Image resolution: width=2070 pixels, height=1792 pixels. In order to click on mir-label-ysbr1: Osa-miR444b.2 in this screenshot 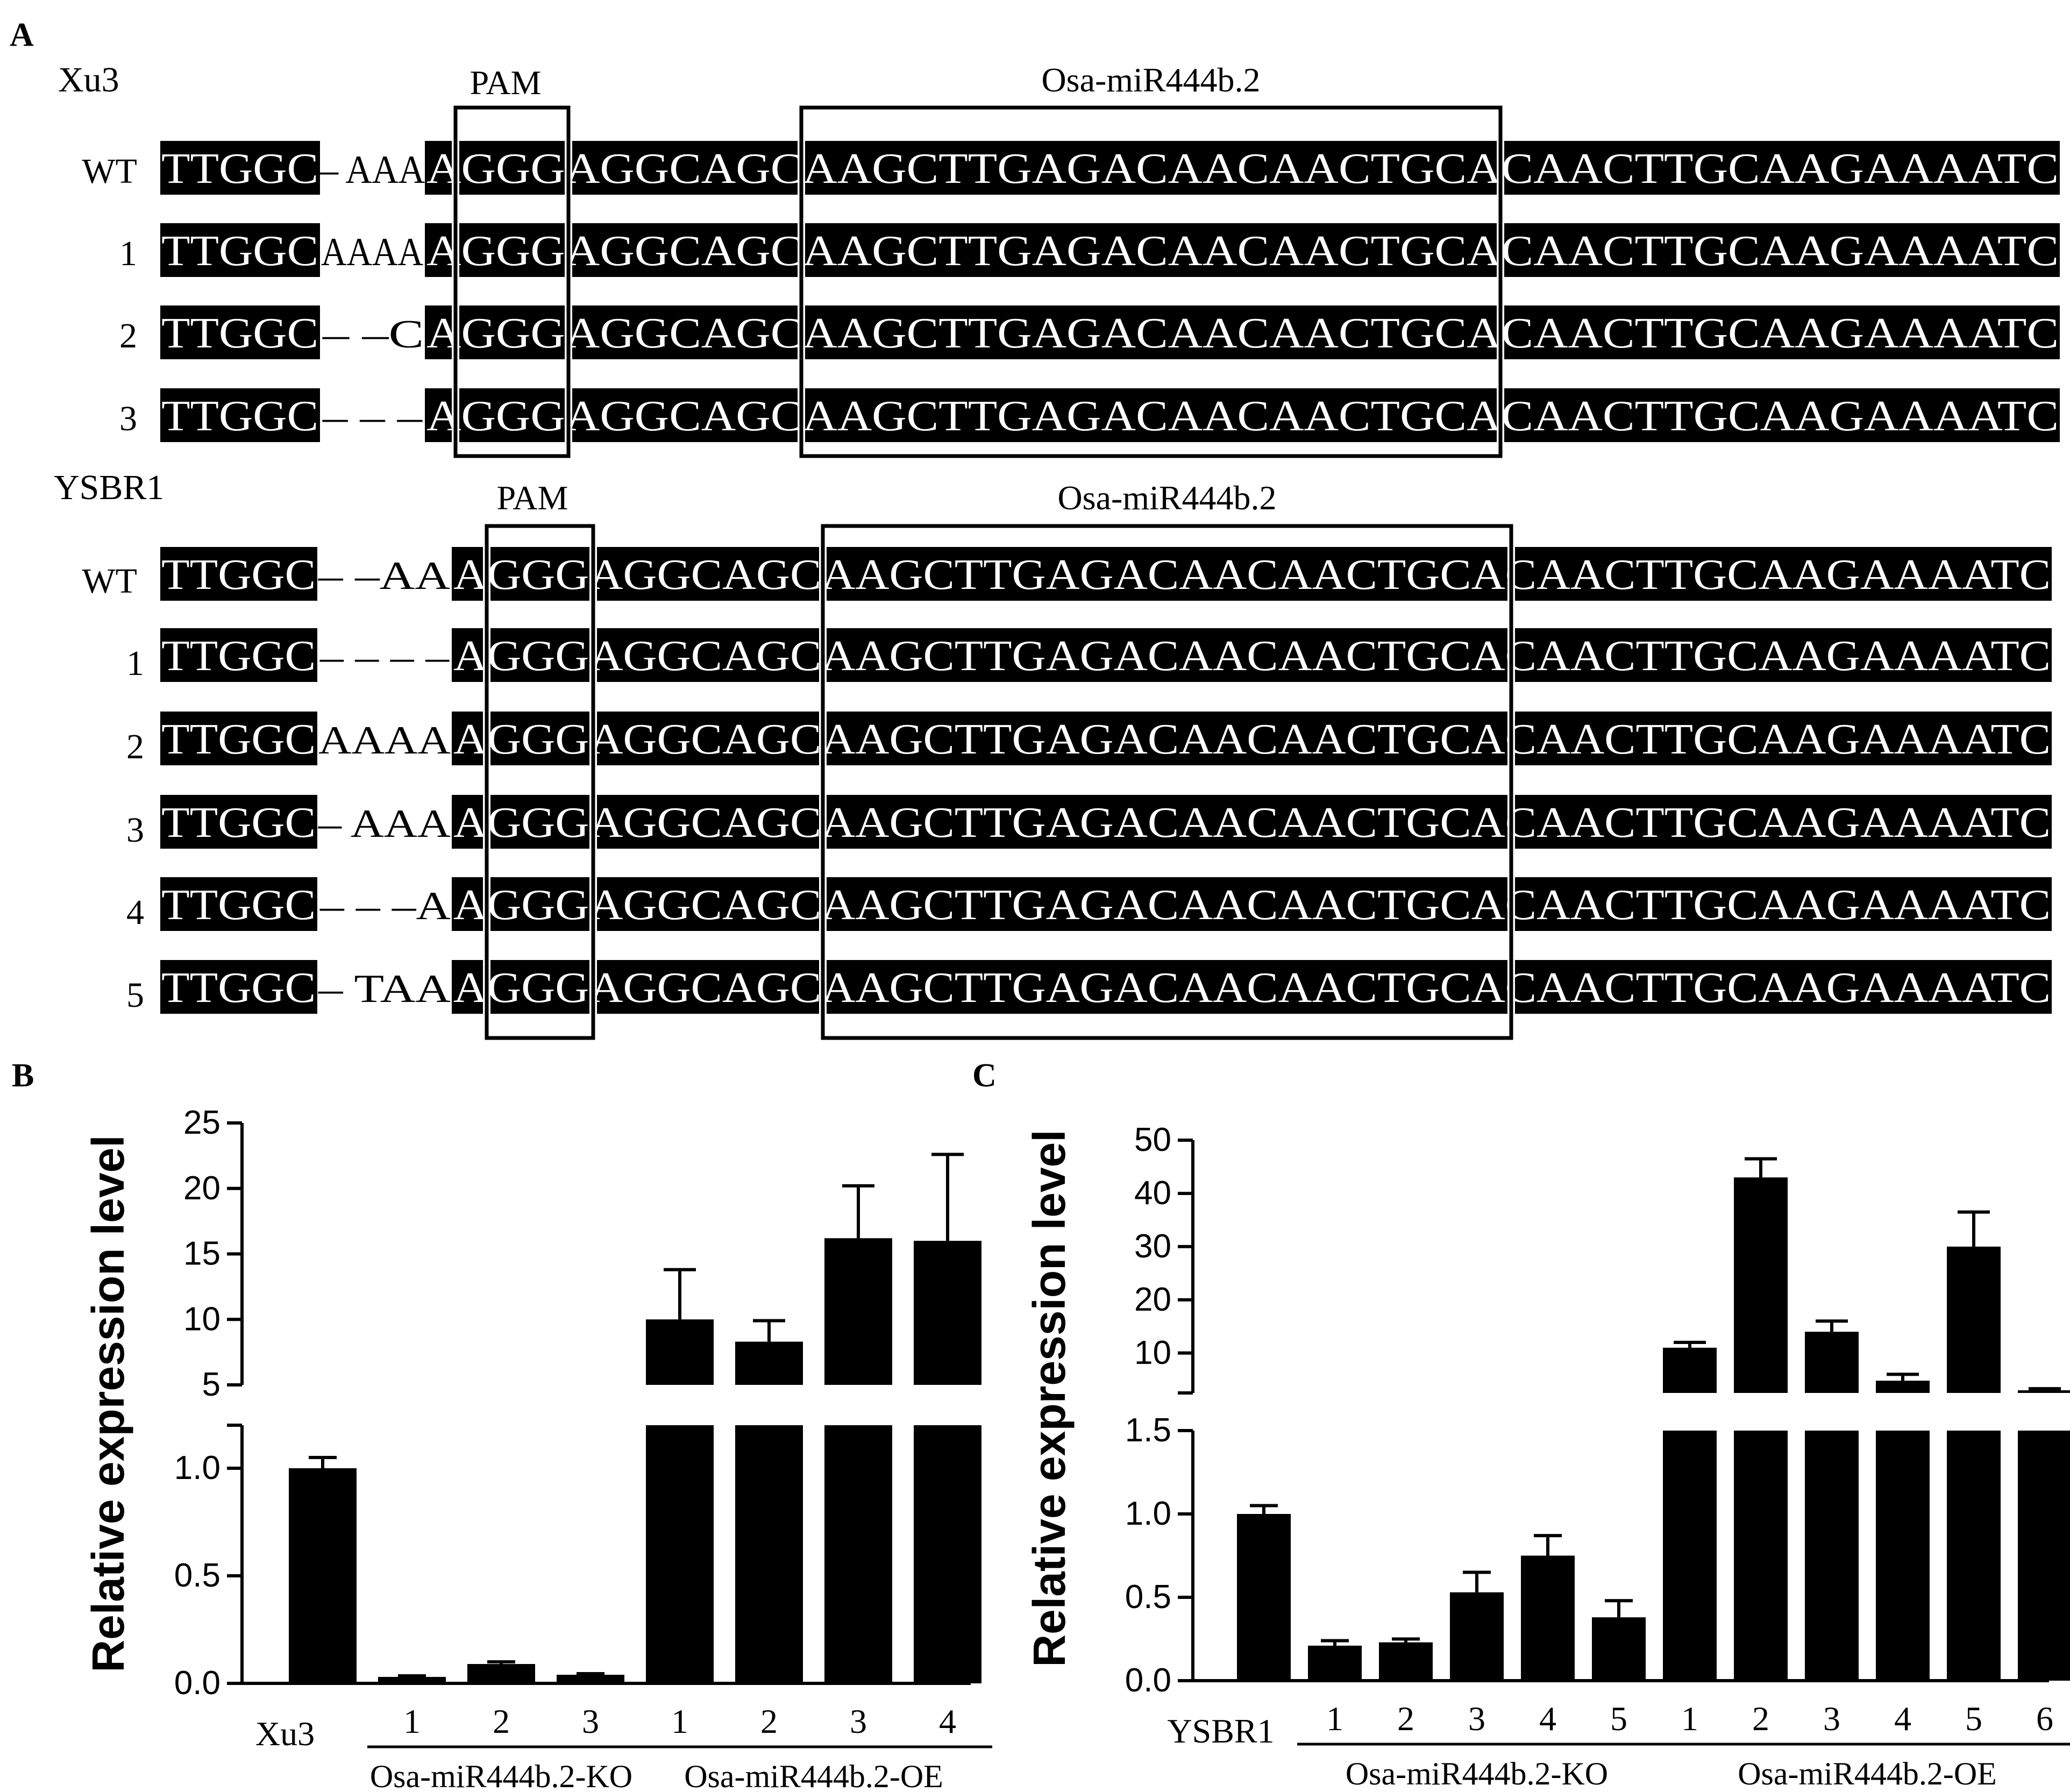, I will do `click(1166, 498)`.